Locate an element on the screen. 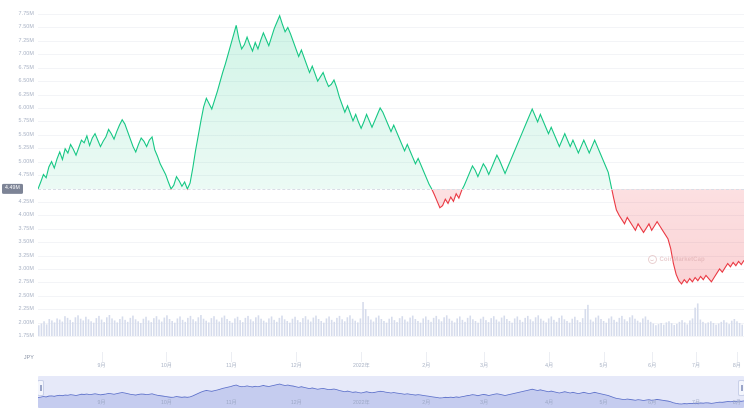  navigator-right-handle is located at coordinates (741, 388).